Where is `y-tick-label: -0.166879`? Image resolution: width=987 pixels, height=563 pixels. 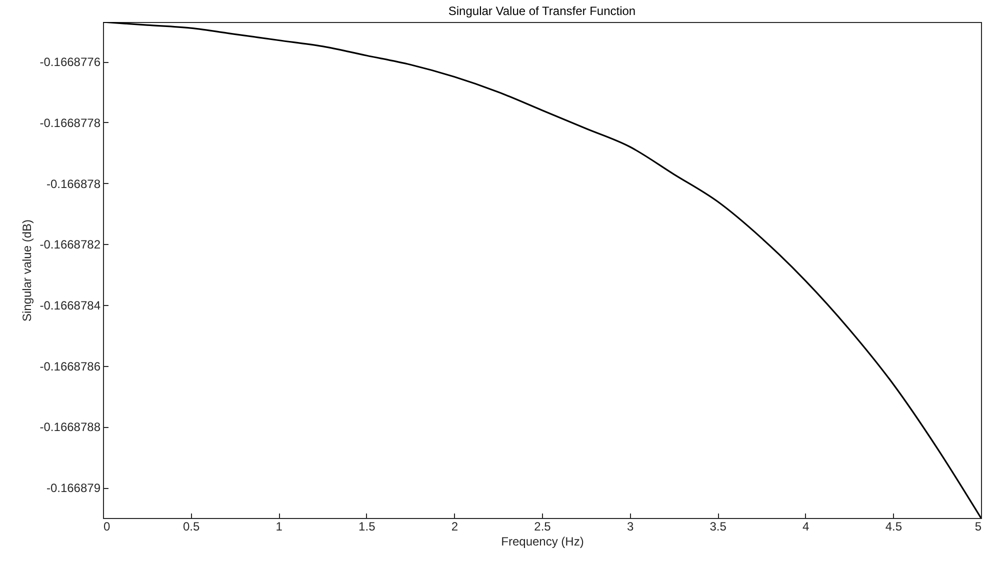
y-tick-label: -0.166879 is located at coordinates (73, 488).